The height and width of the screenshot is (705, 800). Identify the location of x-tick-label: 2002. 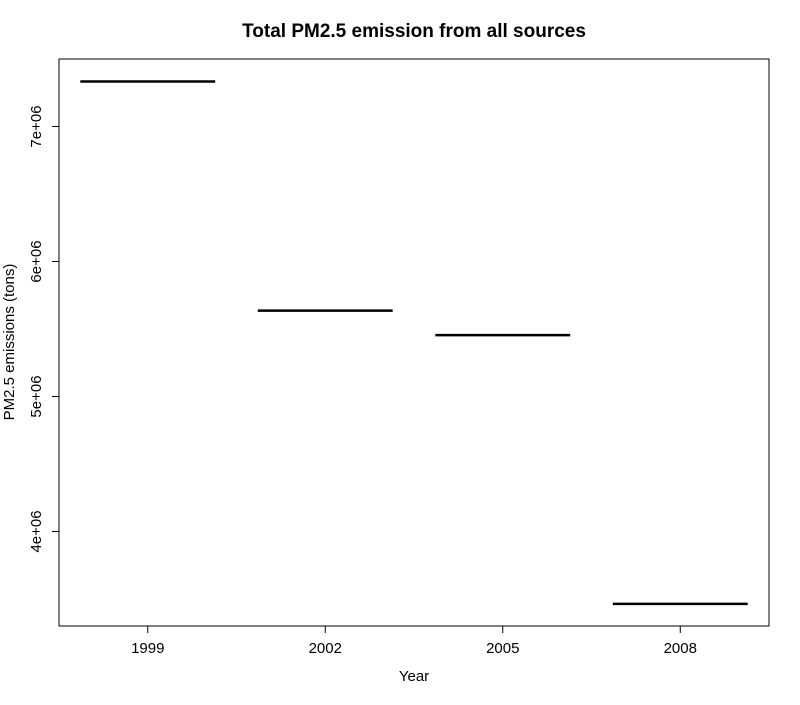
(325, 648).